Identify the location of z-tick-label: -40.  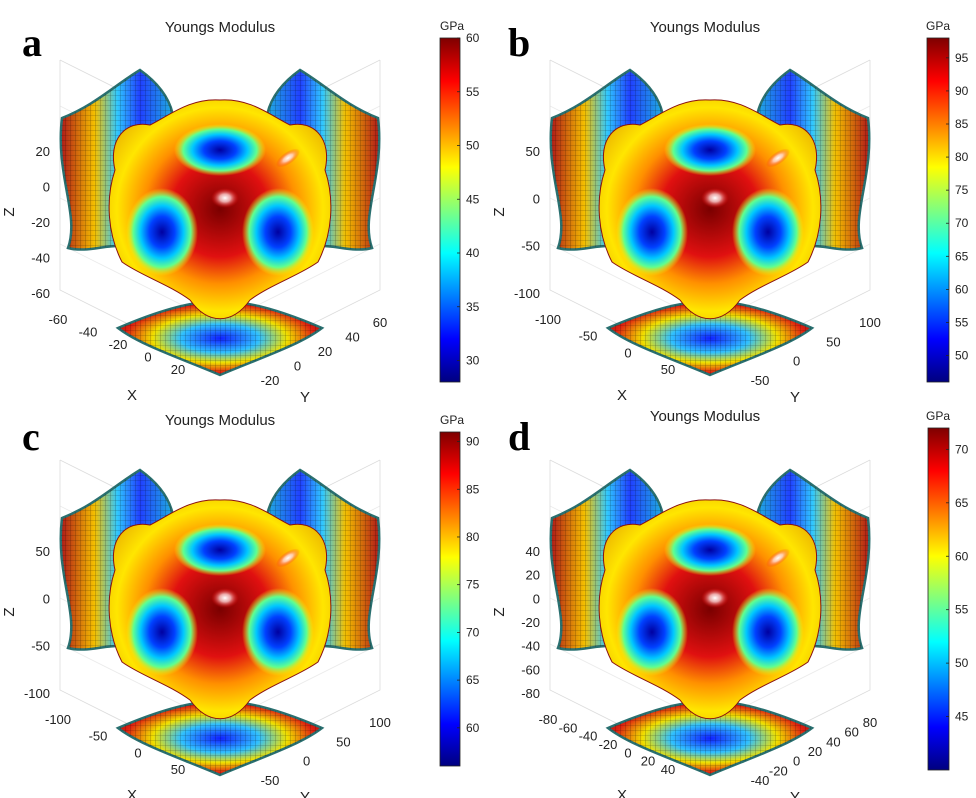
(40, 258).